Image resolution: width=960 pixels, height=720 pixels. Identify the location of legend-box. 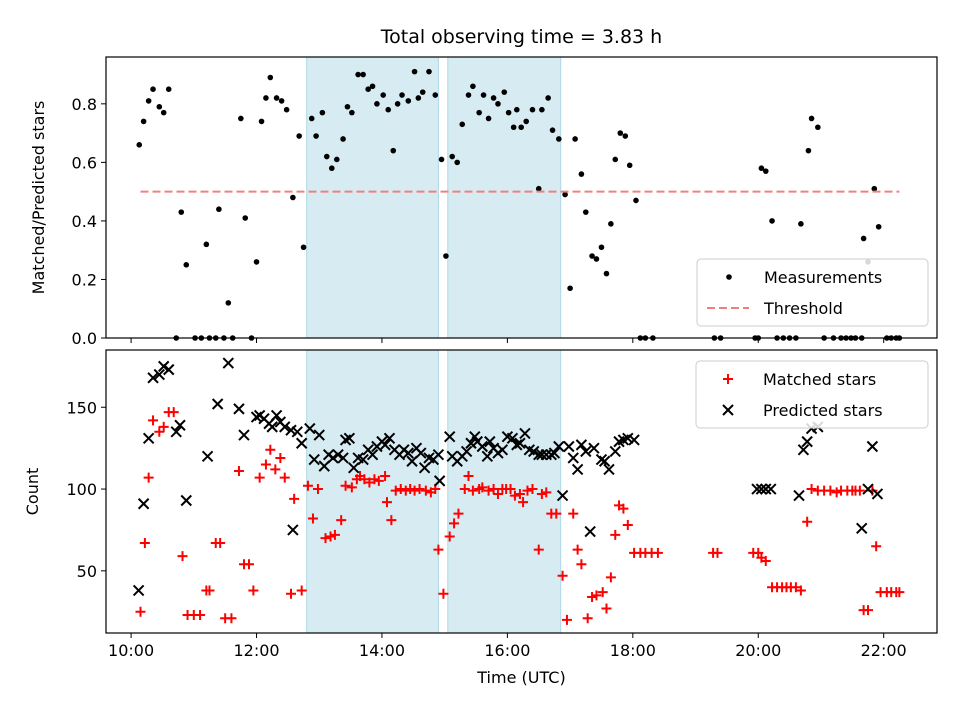
(812, 292).